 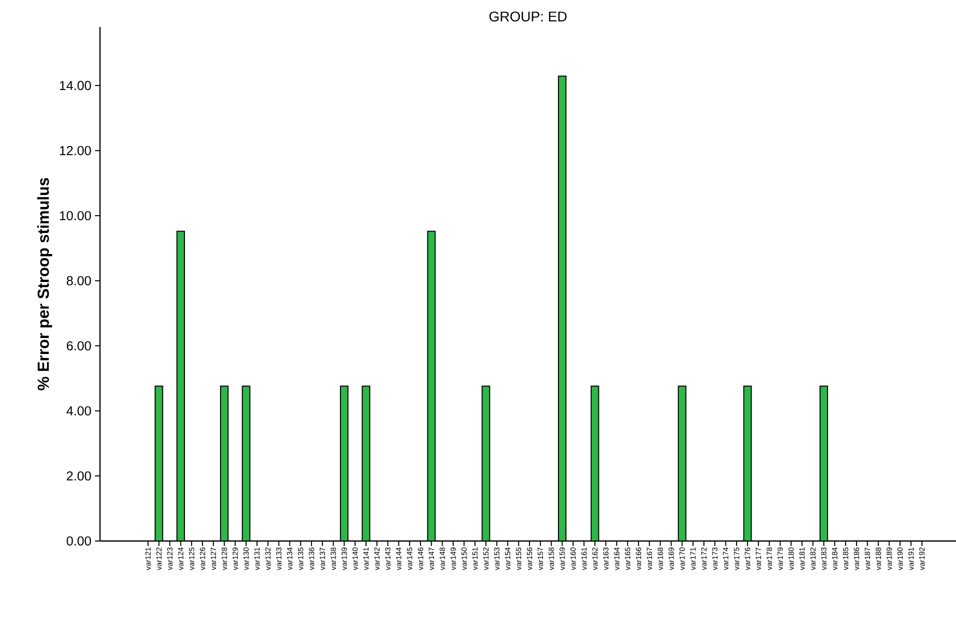 I want to click on y-tick-label: 0.00, so click(x=78, y=541).